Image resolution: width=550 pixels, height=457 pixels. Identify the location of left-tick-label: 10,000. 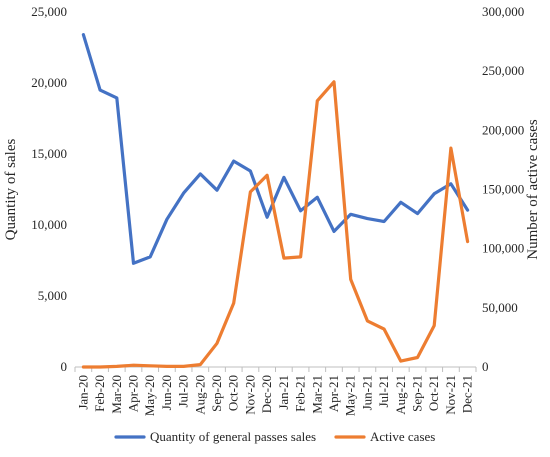
(49, 224).